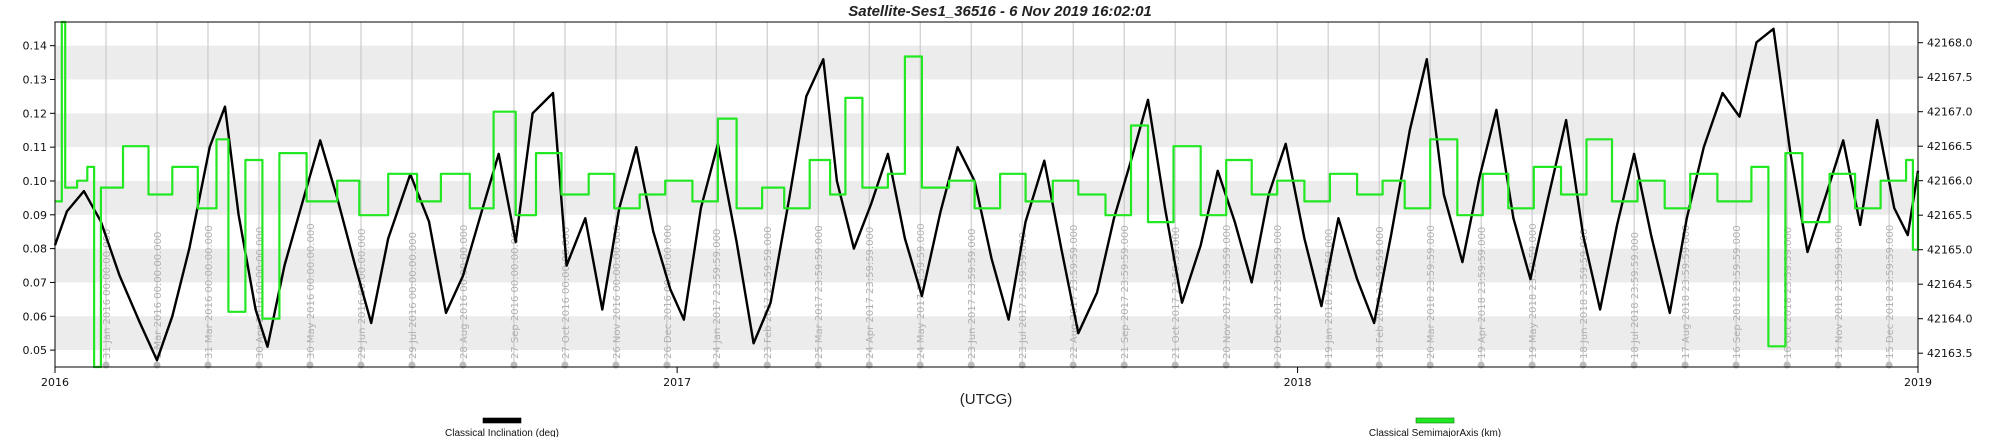 The width and height of the screenshot is (2000, 437). I want to click on event-label: 20 Dec 2017 23:59:59.000, so click(1278, 292).